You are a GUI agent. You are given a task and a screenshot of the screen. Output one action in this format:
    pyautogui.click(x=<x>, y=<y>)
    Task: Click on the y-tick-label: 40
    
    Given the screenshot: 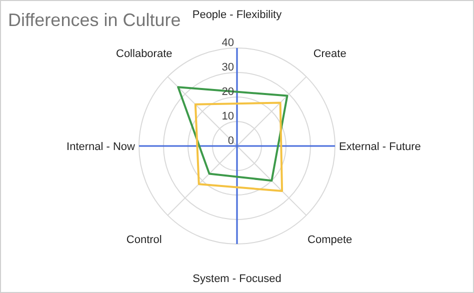 What is the action you would take?
    pyautogui.click(x=228, y=43)
    